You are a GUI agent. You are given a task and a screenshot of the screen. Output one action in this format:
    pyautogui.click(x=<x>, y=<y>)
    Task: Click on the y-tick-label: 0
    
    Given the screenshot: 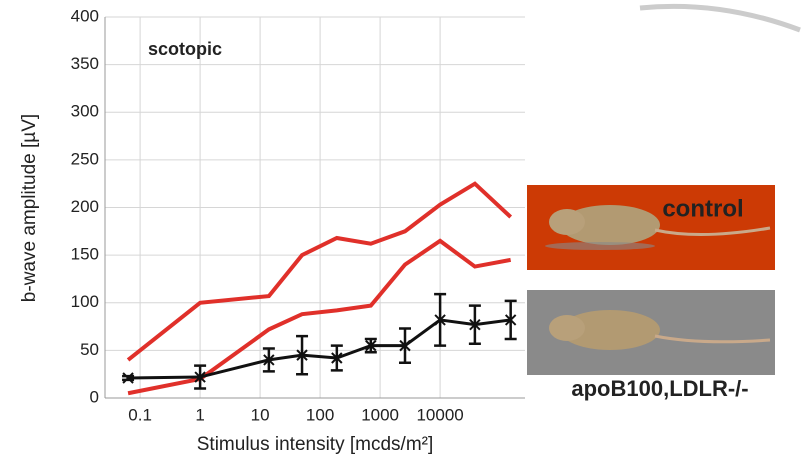 What is the action you would take?
    pyautogui.click(x=94, y=396)
    